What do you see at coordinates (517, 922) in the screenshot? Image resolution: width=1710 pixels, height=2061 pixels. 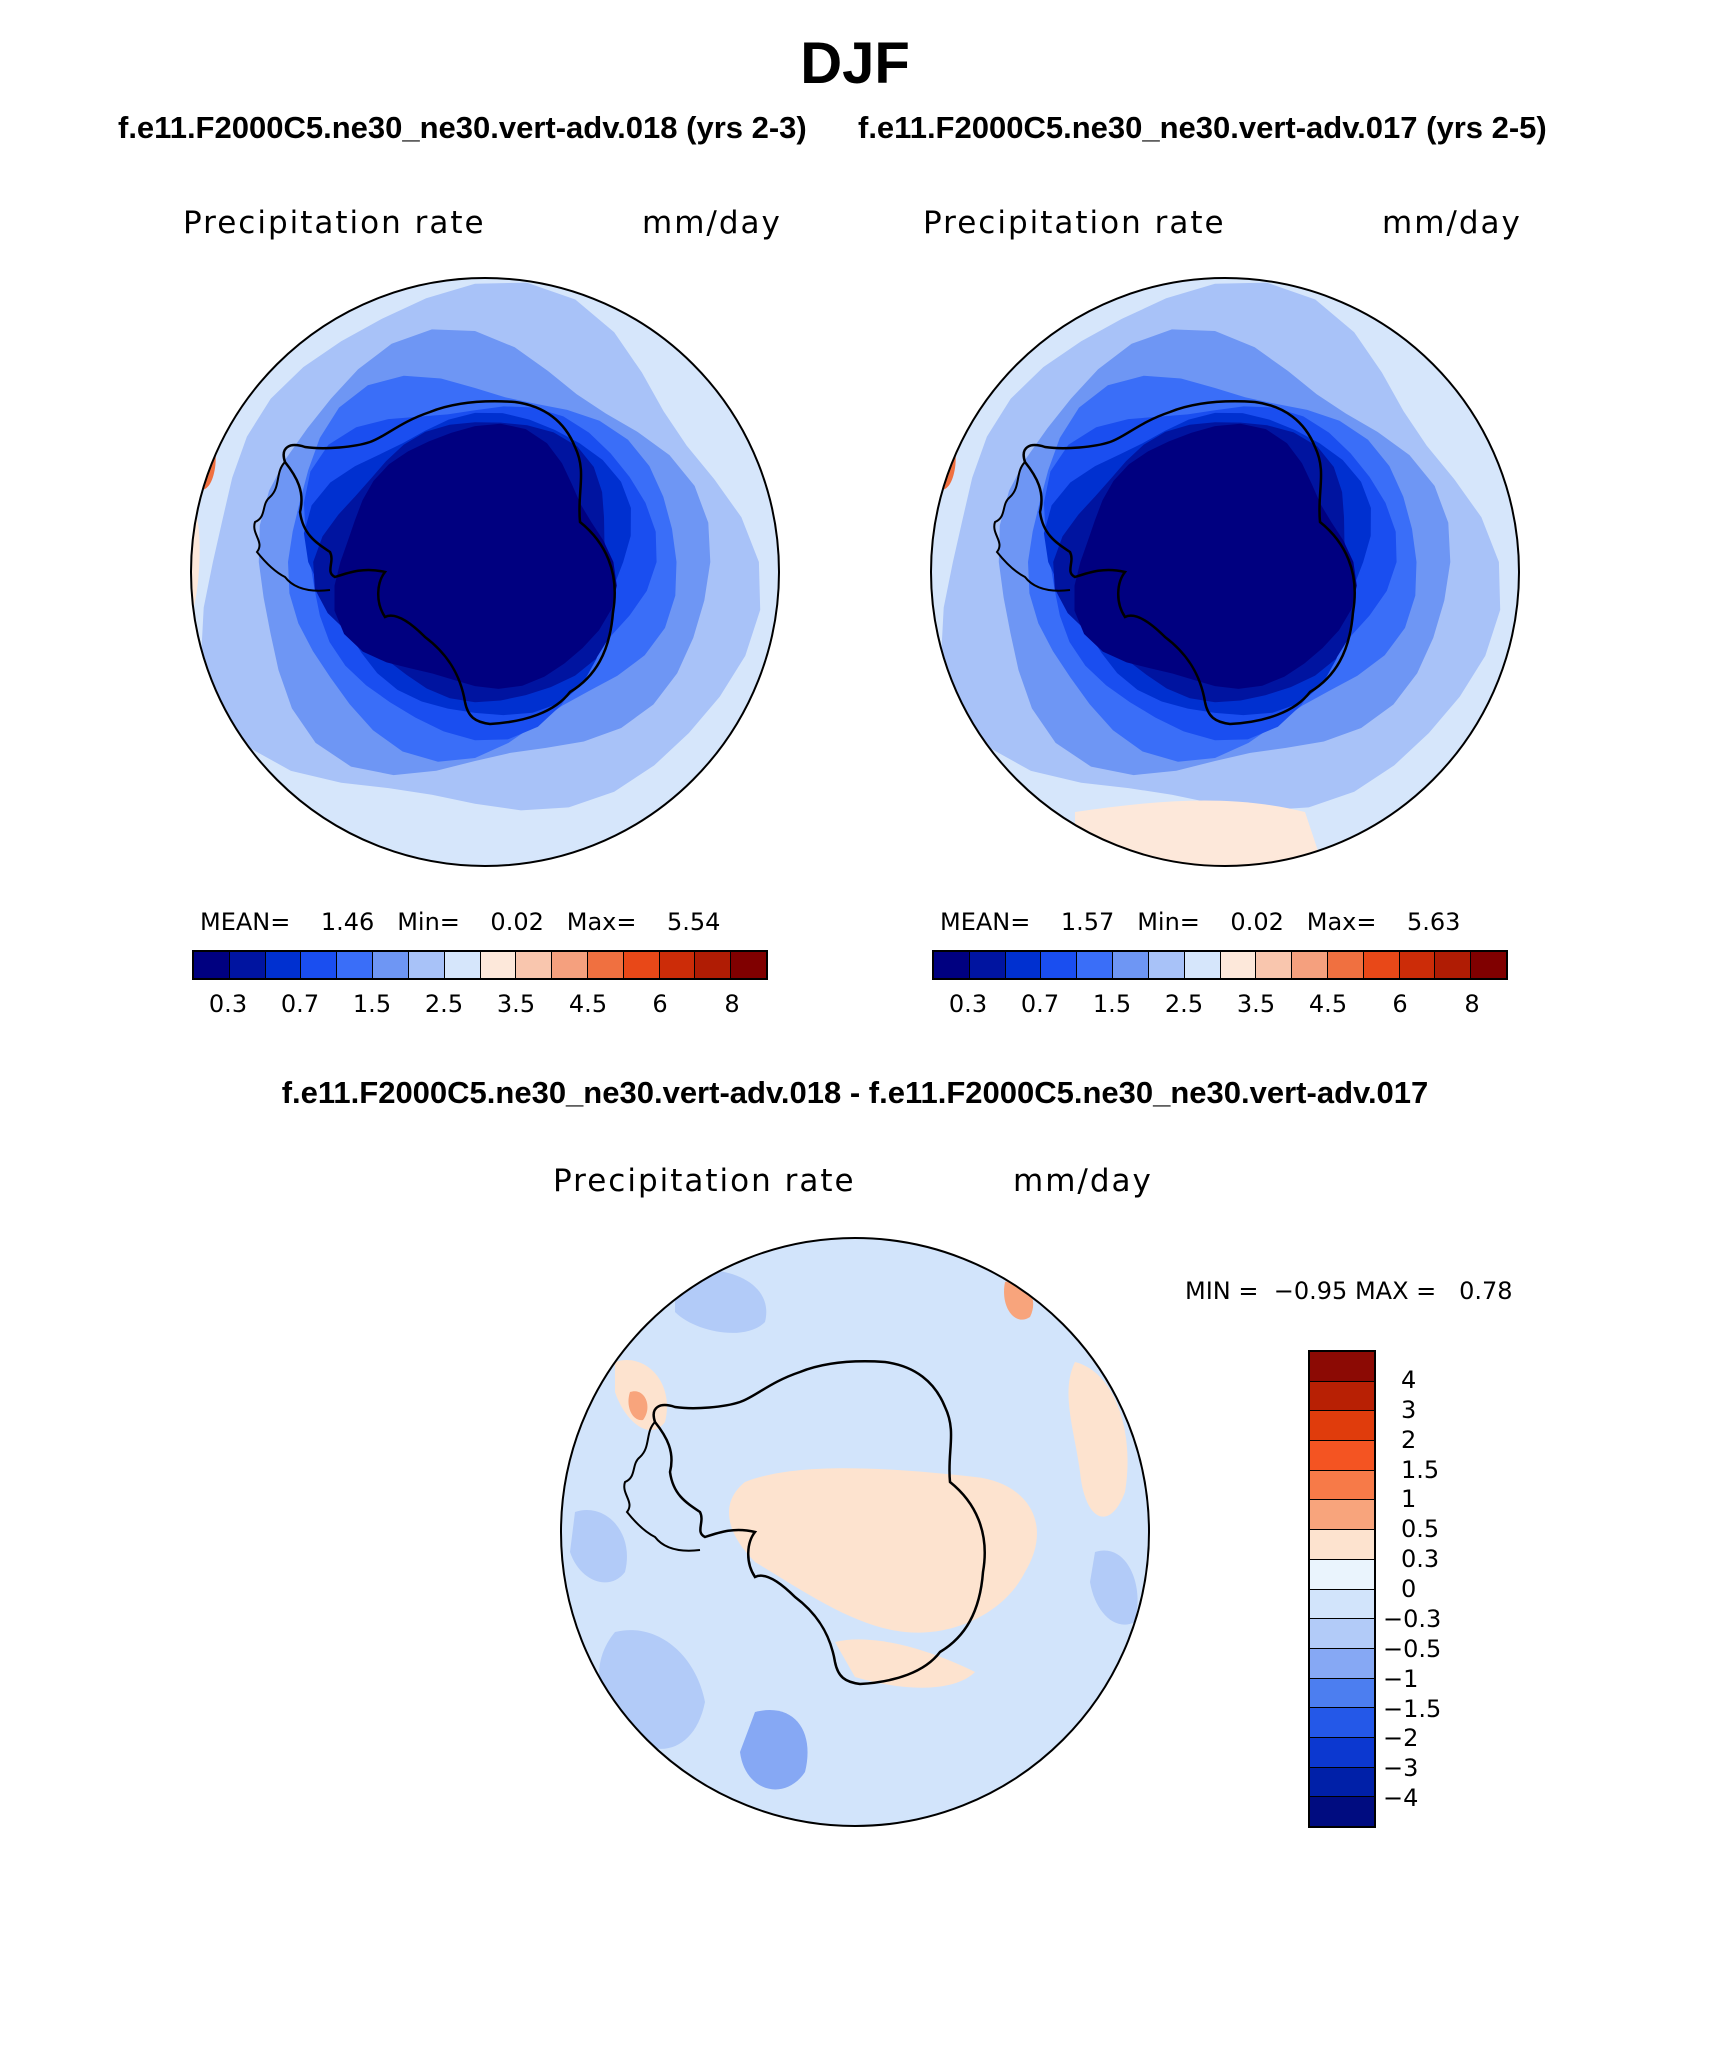 I see `left-min-value: 0.02` at bounding box center [517, 922].